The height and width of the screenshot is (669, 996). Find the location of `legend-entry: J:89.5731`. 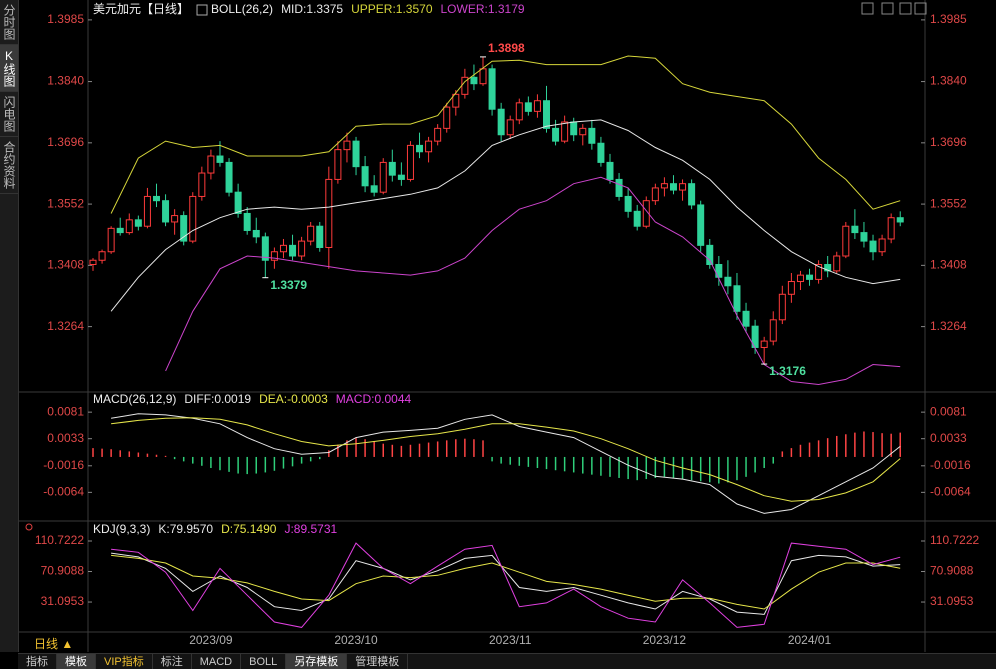

legend-entry: J:89.5731 is located at coordinates (310, 529).